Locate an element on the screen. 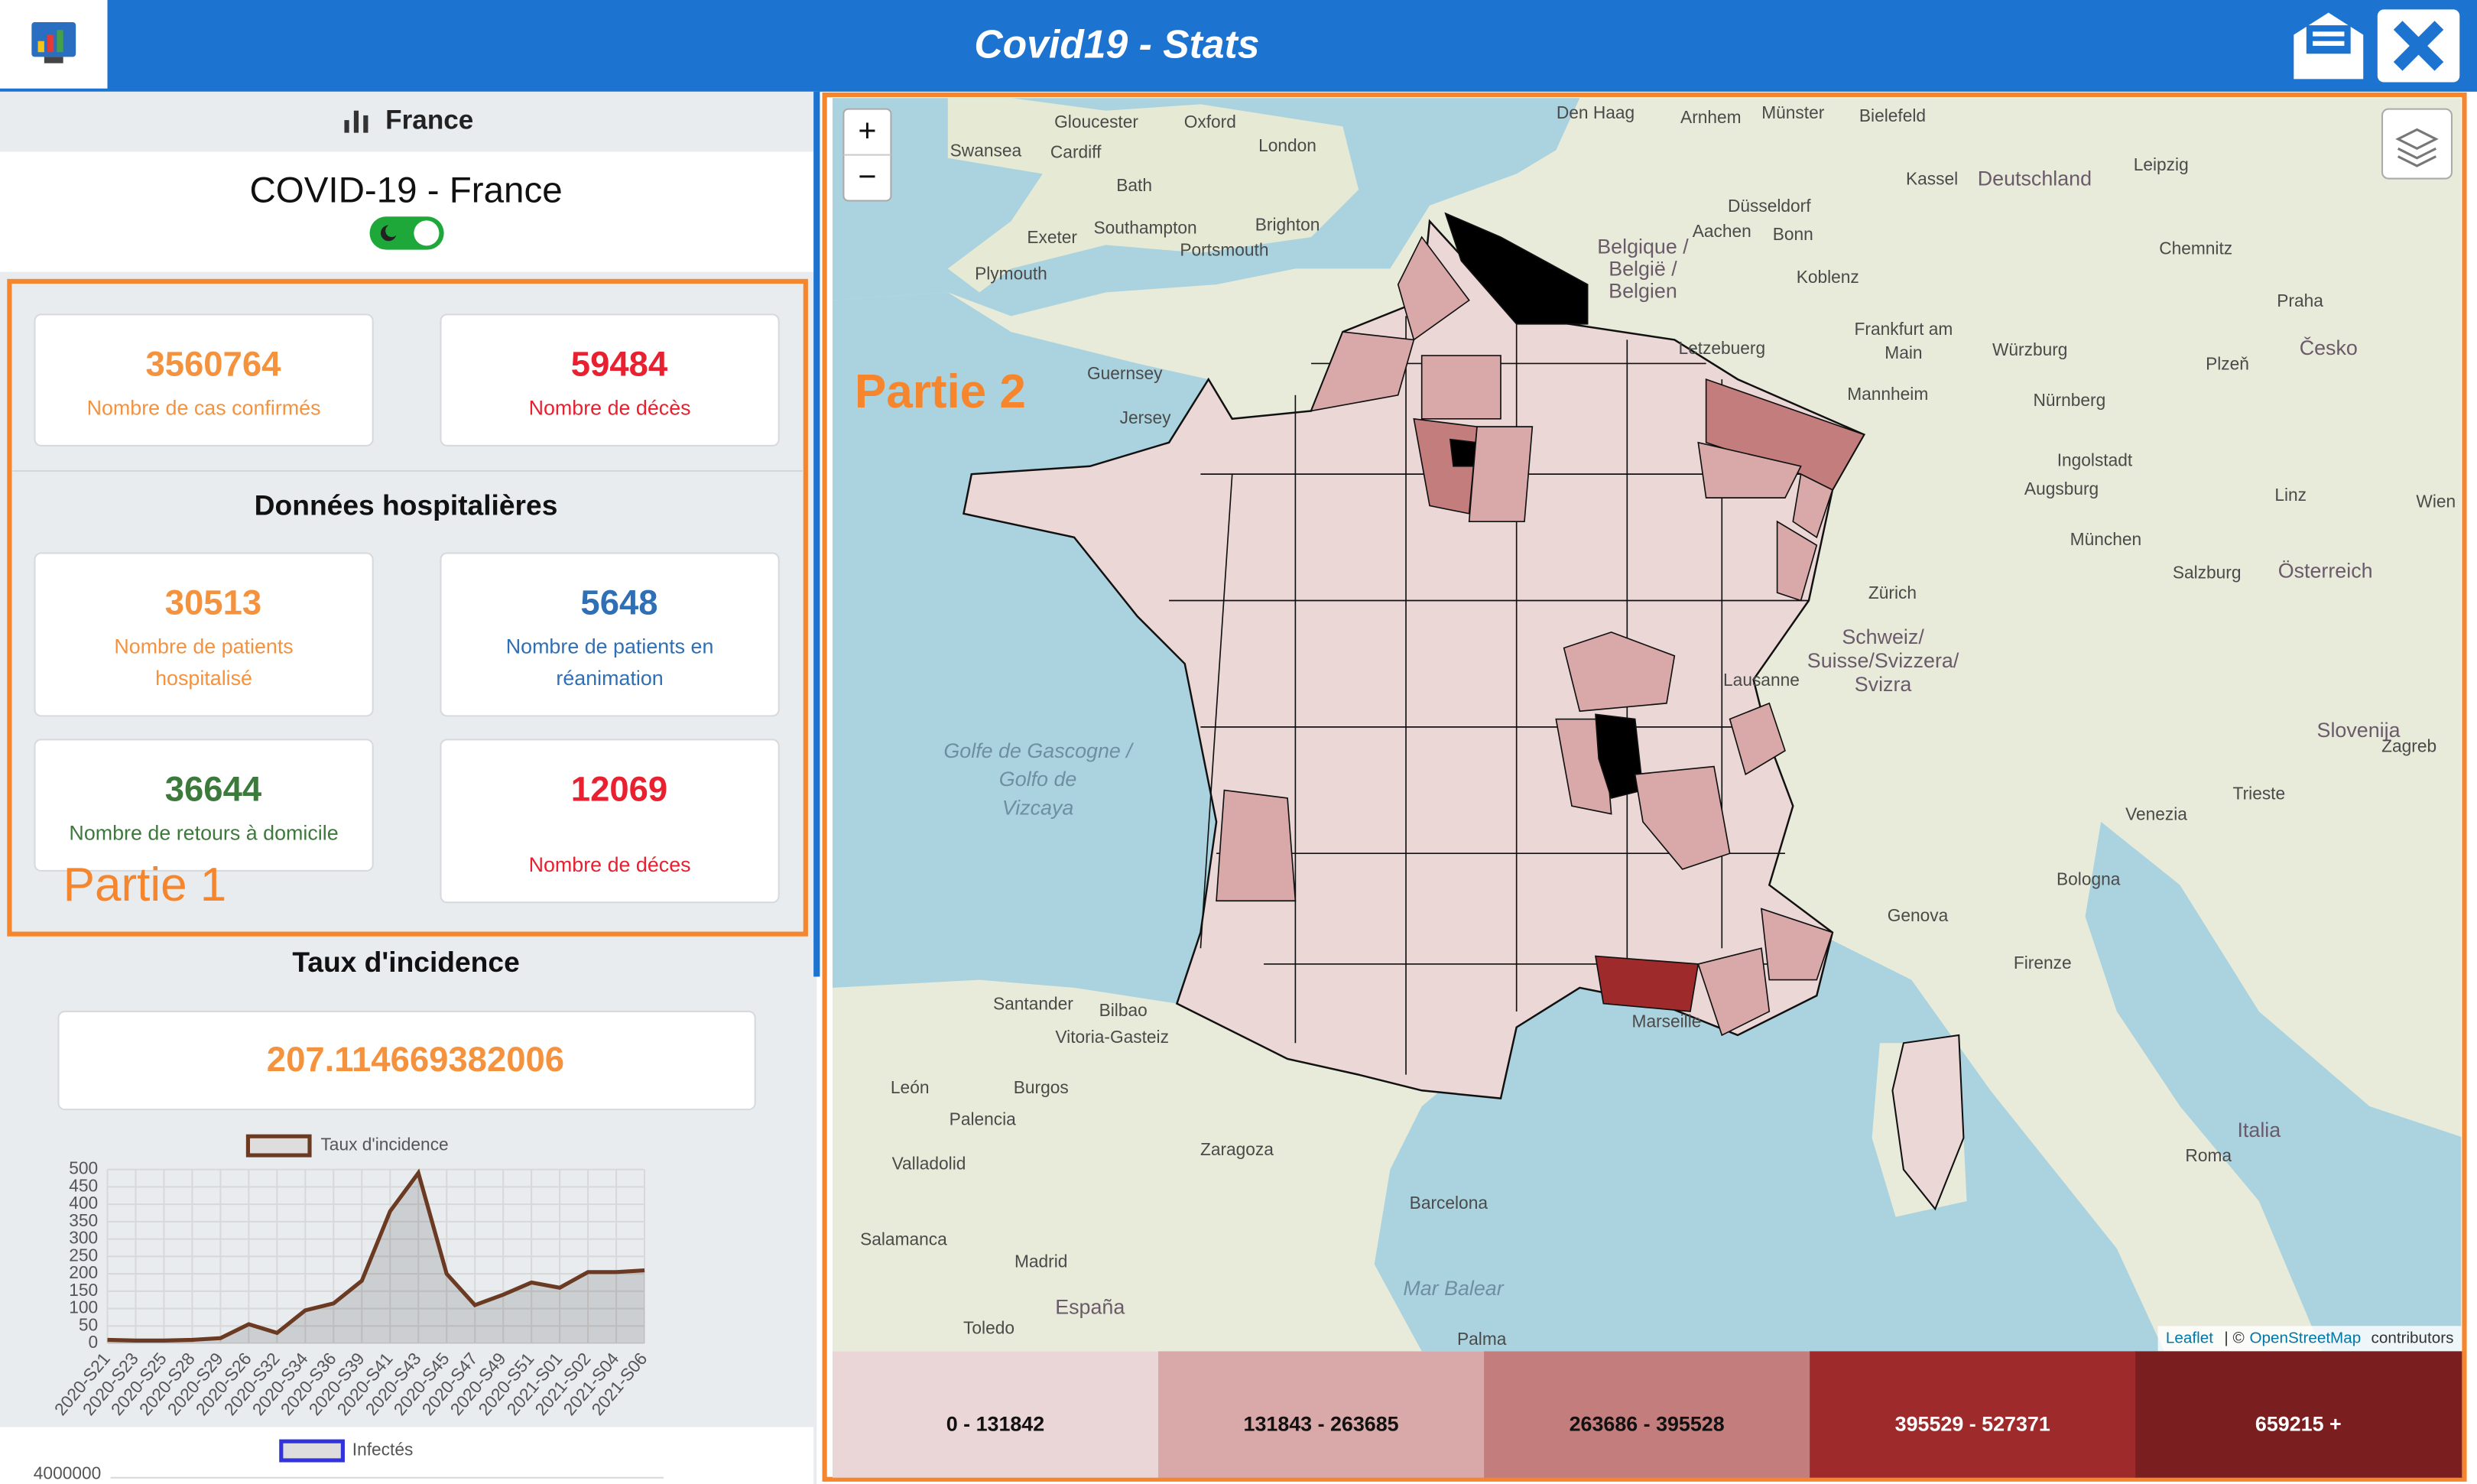  place-label: Bath is located at coordinates (1134, 185).